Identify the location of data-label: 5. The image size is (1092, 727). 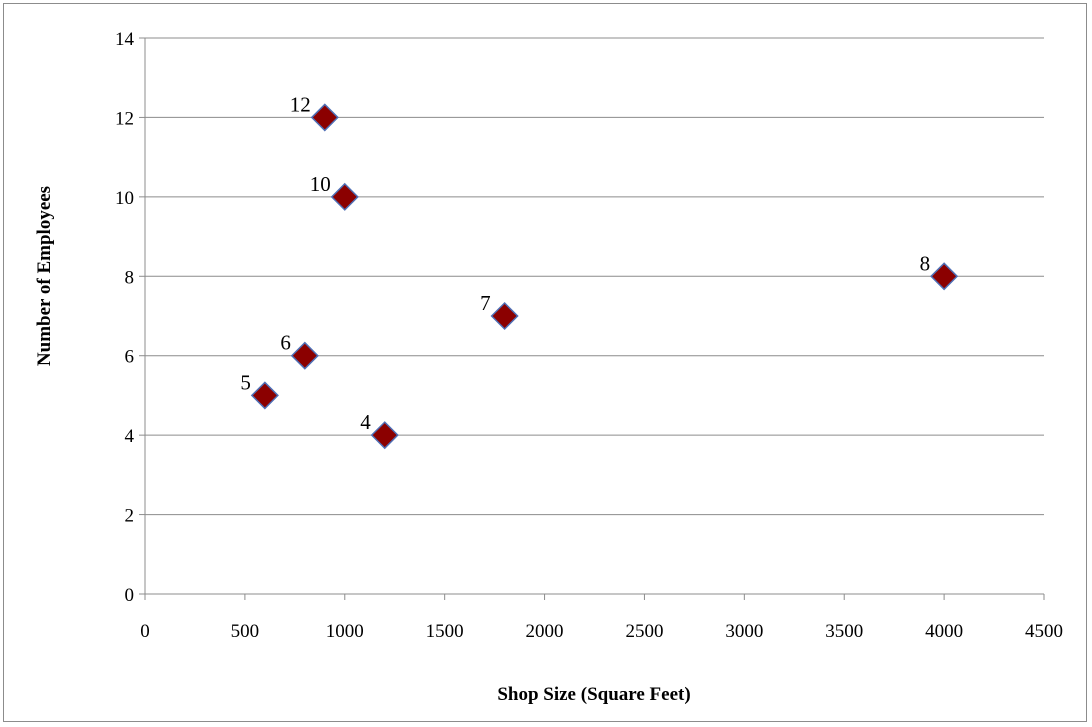
(245, 382).